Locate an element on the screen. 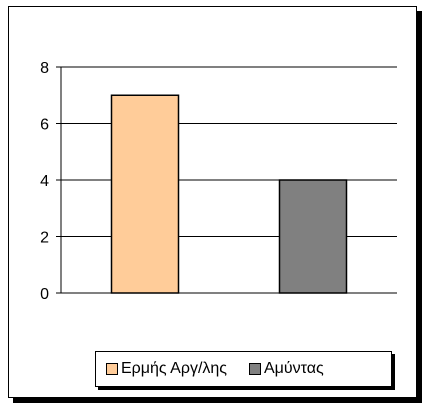 The height and width of the screenshot is (407, 432). legend-label-amyntas: Αμύντας is located at coordinates (294, 368).